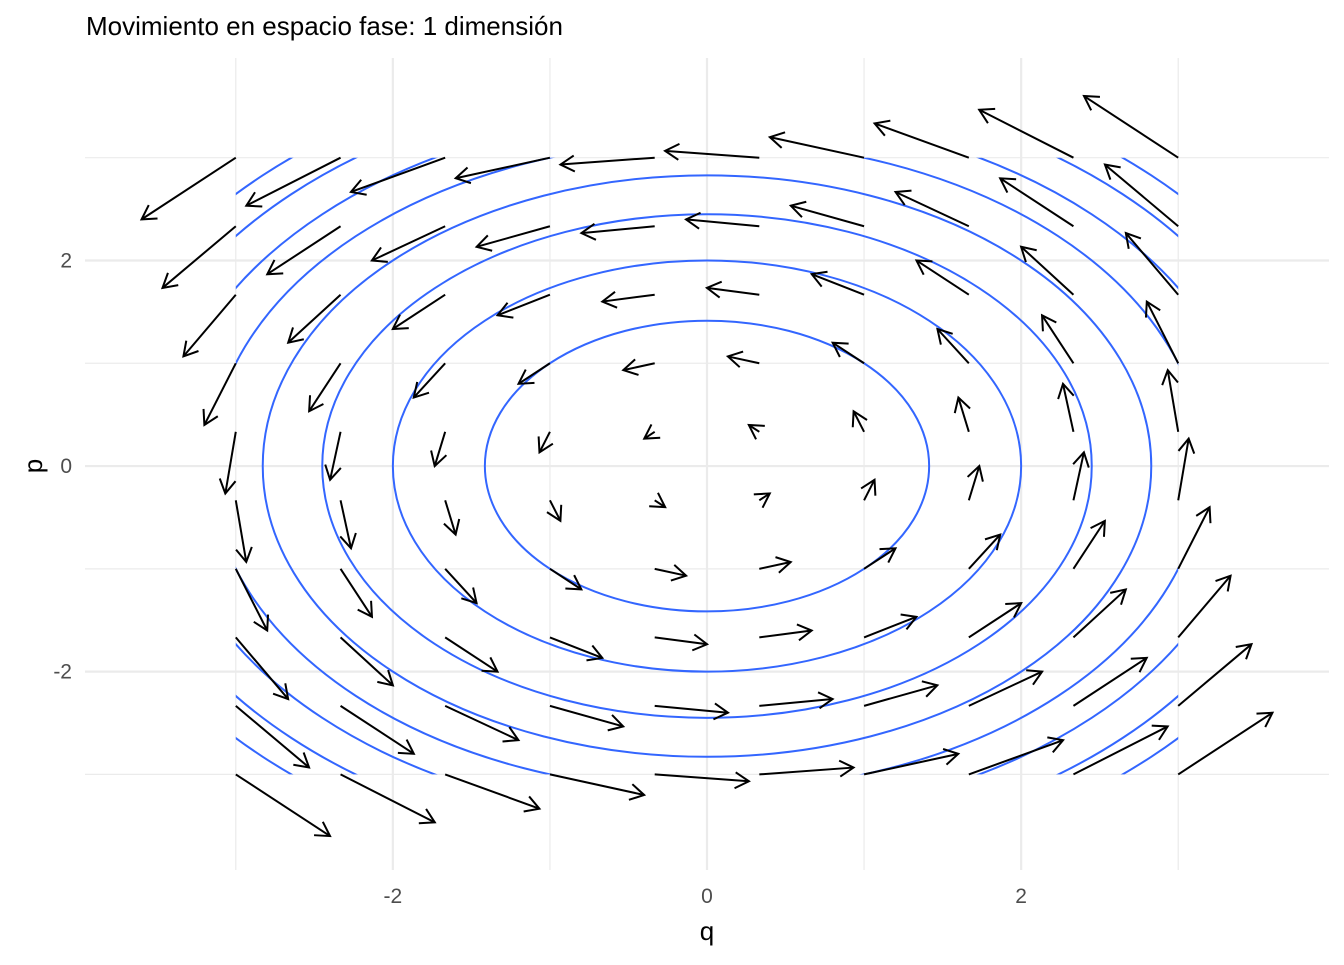 Image resolution: width=1344 pixels, height=965 pixels. What do you see at coordinates (393, 896) in the screenshot?
I see `x-tick-label: -2` at bounding box center [393, 896].